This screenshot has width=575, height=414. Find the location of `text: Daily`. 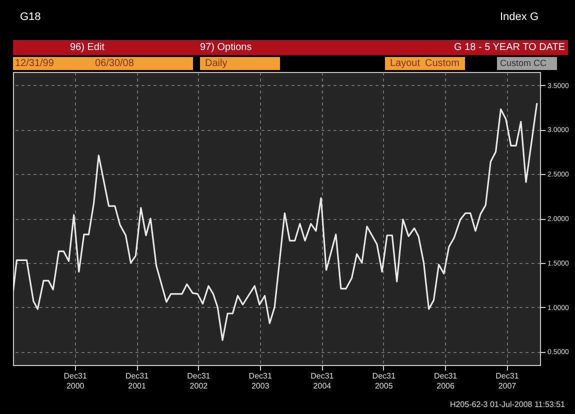

text: Daily is located at coordinates (216, 63).